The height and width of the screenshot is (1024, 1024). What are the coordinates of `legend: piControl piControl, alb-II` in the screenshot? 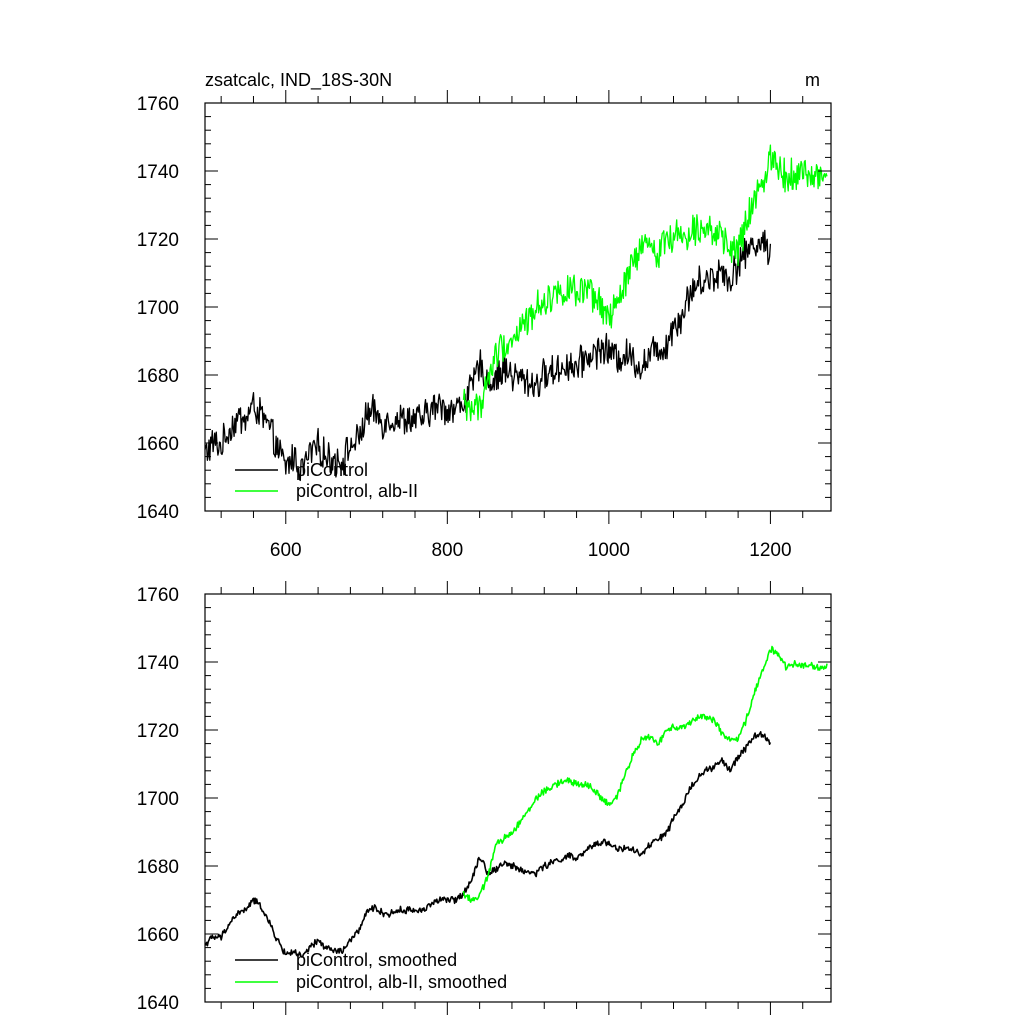 It's located at (326, 480).